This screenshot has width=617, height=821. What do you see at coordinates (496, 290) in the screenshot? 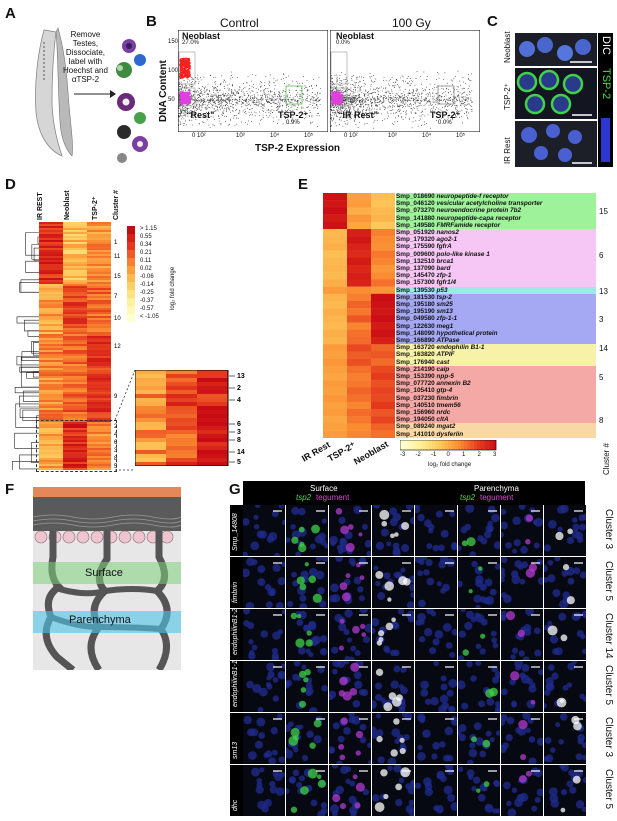
I see `gene-row: Smp_139530 p53` at bounding box center [496, 290].